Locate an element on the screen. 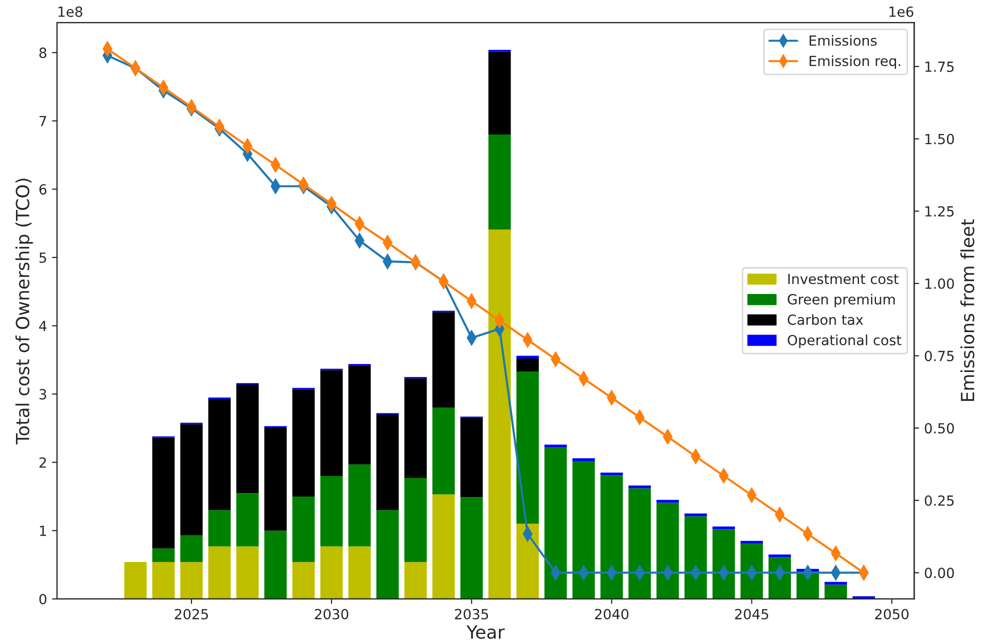 Image resolution: width=983 pixels, height=644 pixels. x-tick-label: 2035 is located at coordinates (471, 614).